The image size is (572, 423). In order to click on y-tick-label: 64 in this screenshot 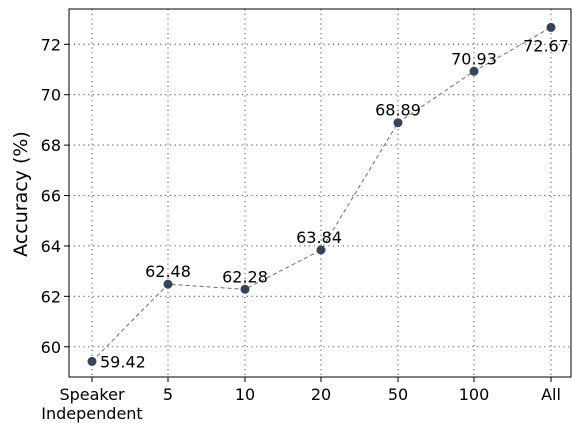, I will do `click(51, 246)`.